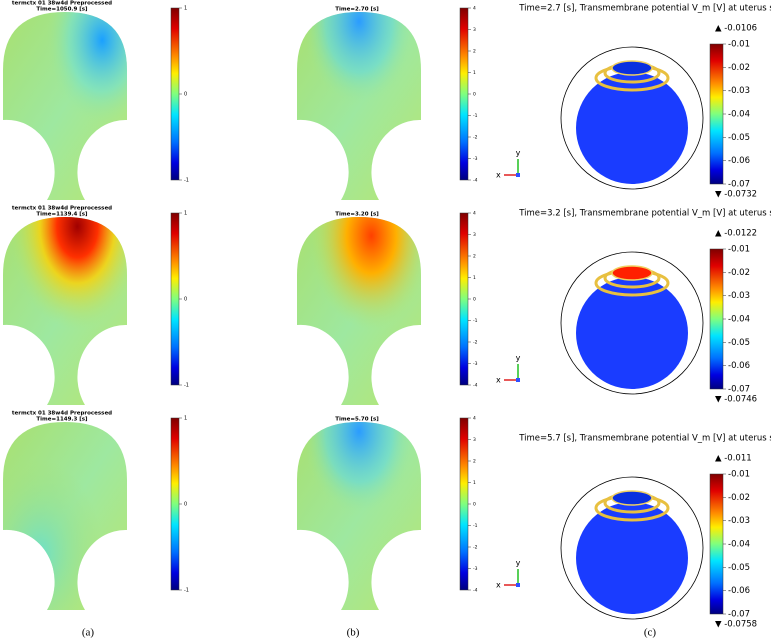  Describe the element at coordinates (736, 400) in the screenshot. I see `min-label: ▼ -0.0746` at that location.